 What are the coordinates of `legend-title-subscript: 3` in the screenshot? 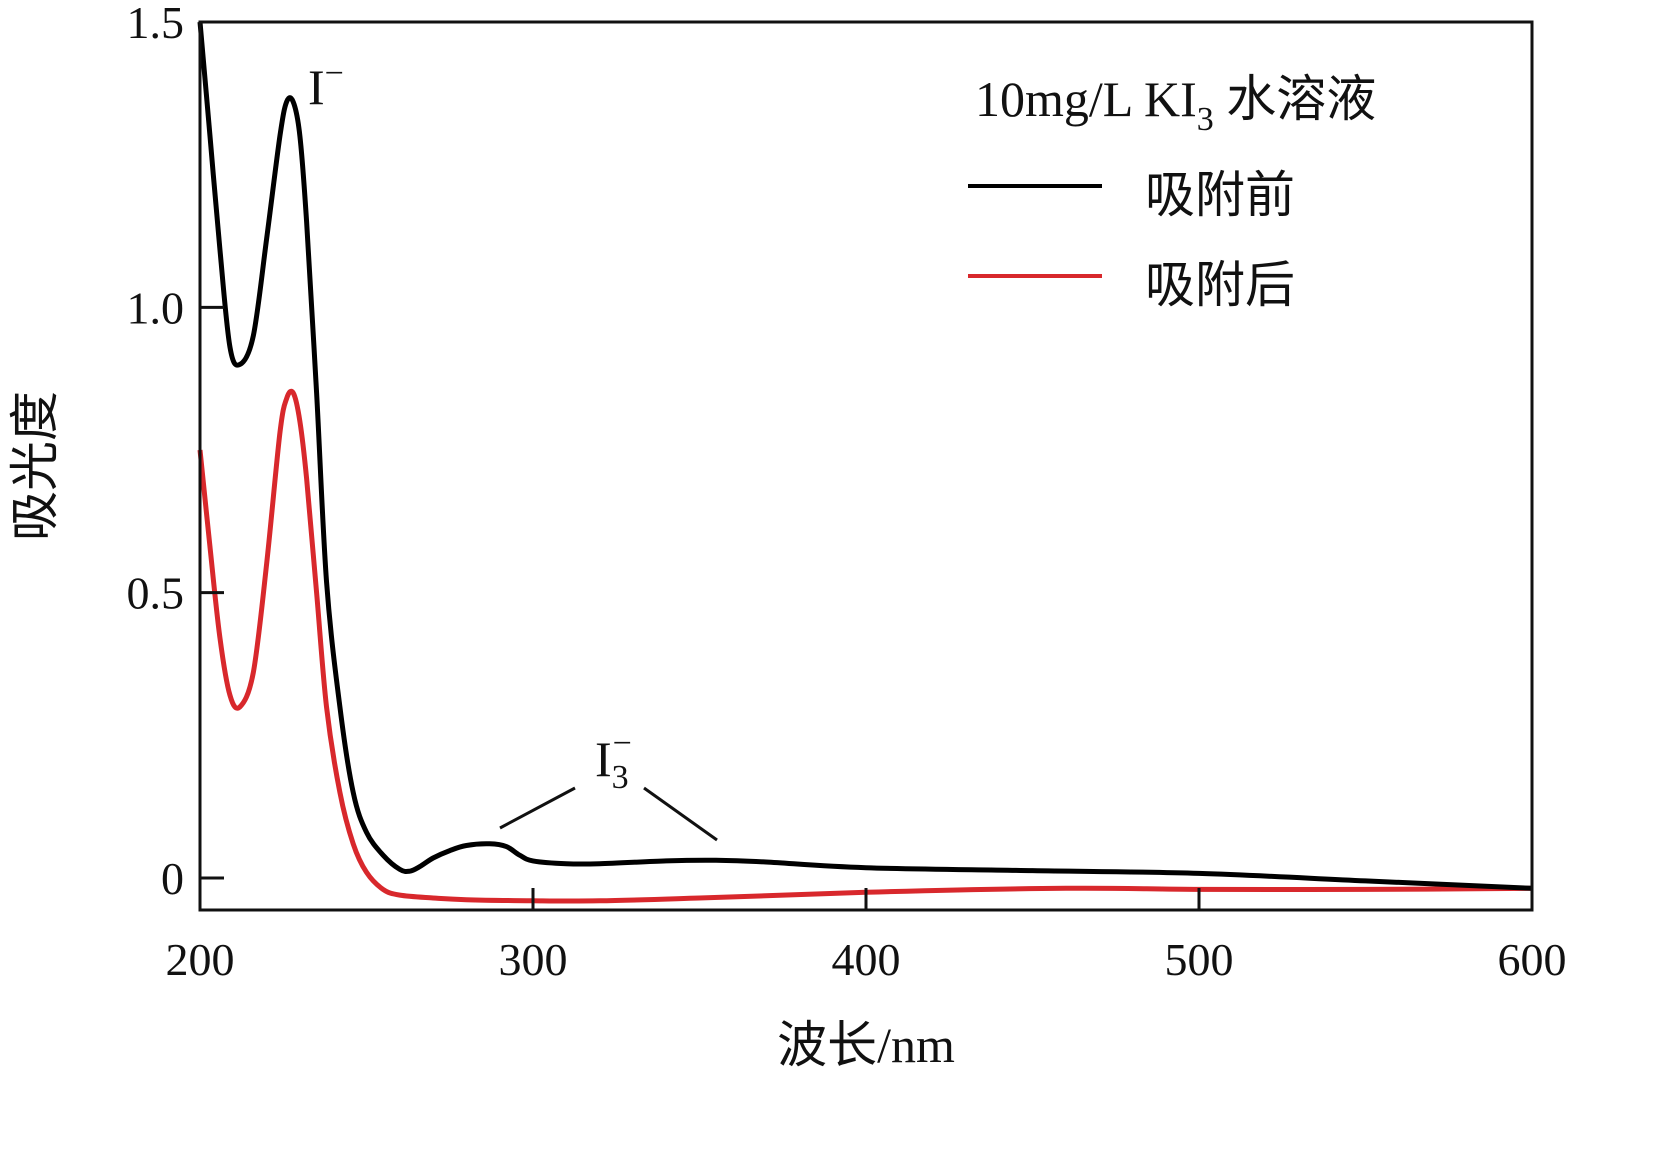 It's located at (1205, 119).